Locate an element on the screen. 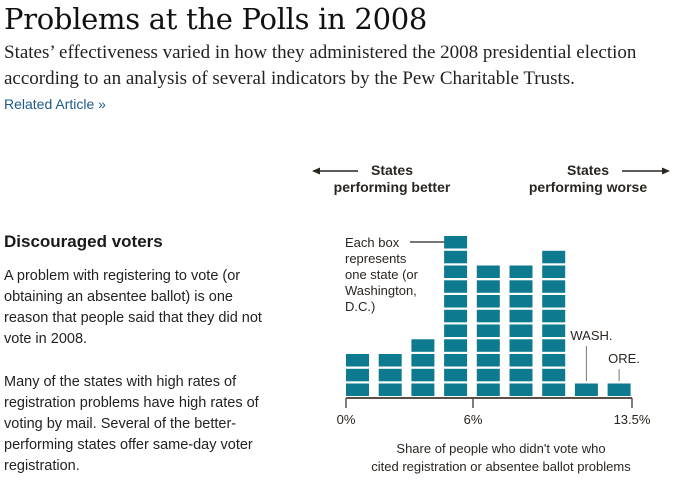 Image resolution: width=676 pixels, height=495 pixels. direction-right-line1: States is located at coordinates (588, 170).